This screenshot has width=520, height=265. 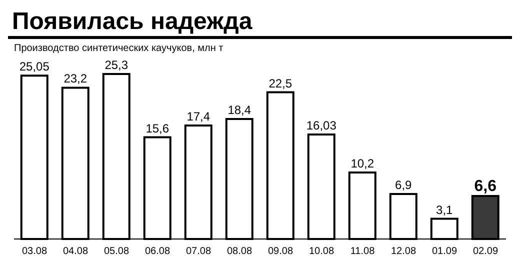 What do you see at coordinates (75, 252) in the screenshot?
I see `x-tick-label: 04.08` at bounding box center [75, 252].